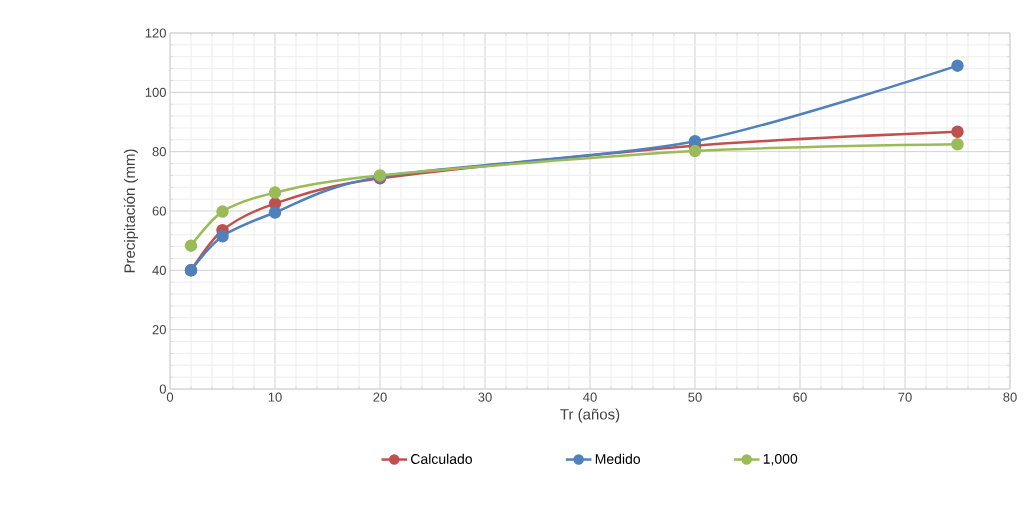  I want to click on y-tick-label: 100, so click(155, 92).